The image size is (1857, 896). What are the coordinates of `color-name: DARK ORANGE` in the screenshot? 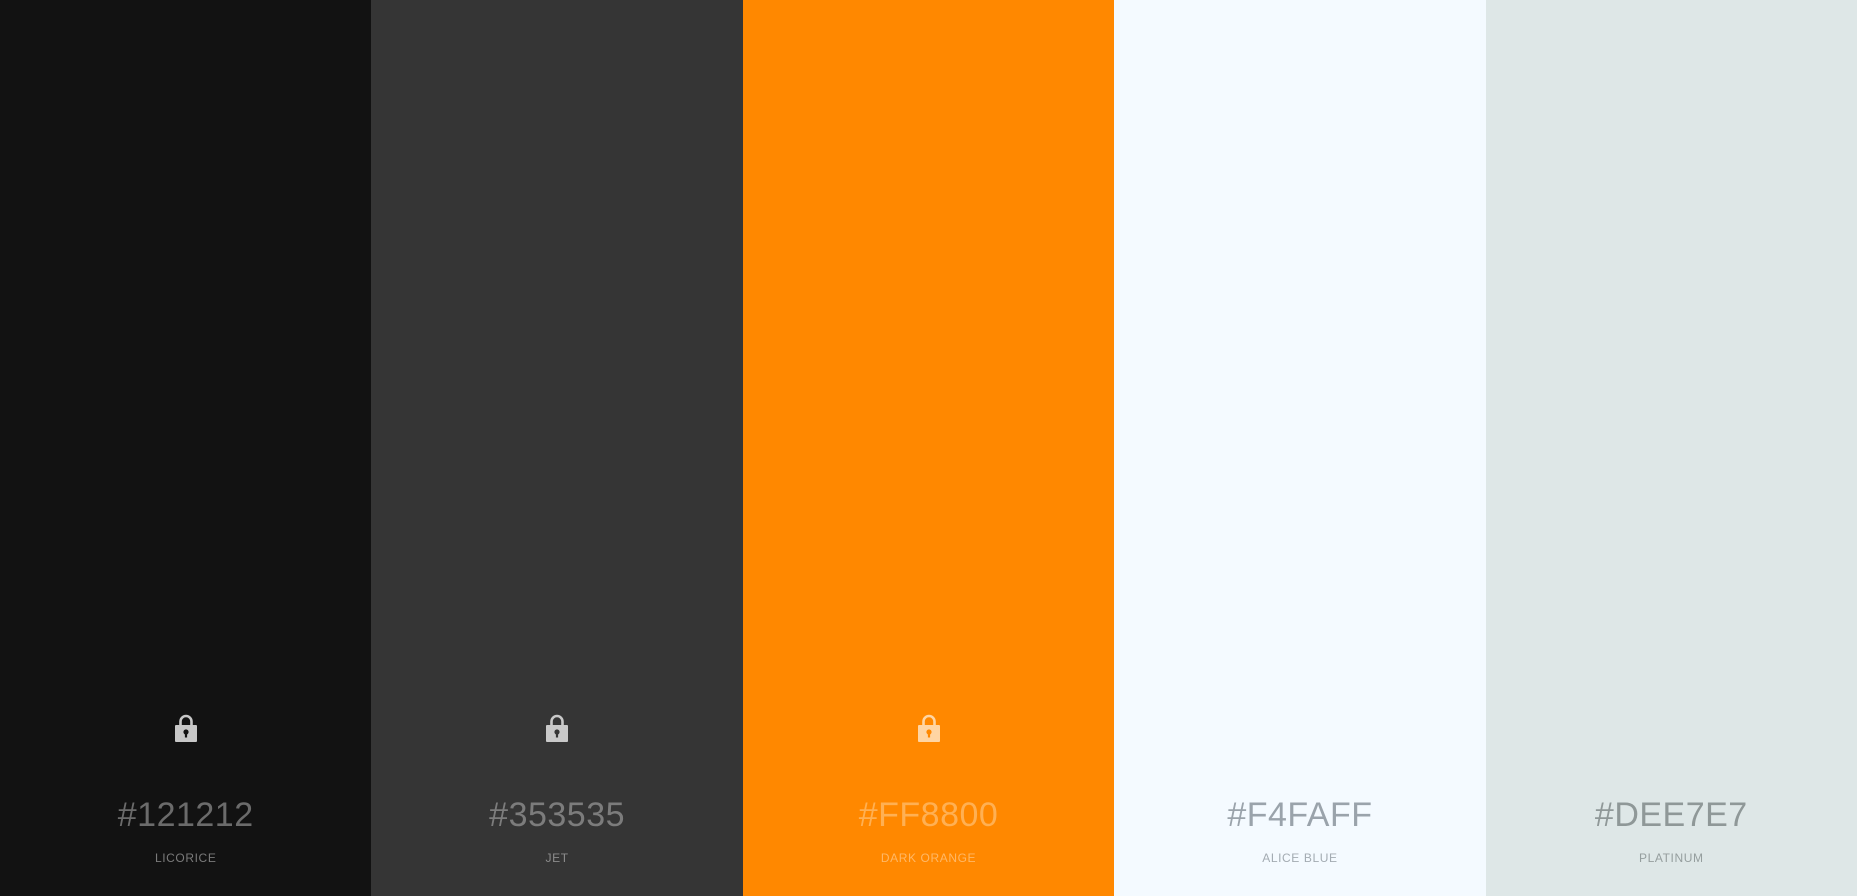 It's located at (928, 858).